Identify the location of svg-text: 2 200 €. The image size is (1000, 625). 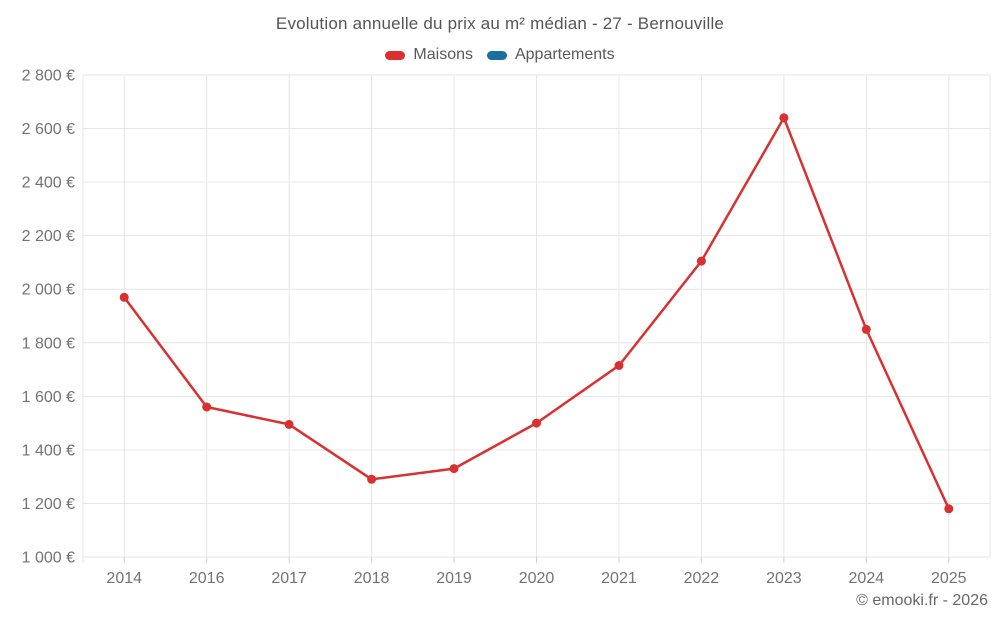
(48, 236).